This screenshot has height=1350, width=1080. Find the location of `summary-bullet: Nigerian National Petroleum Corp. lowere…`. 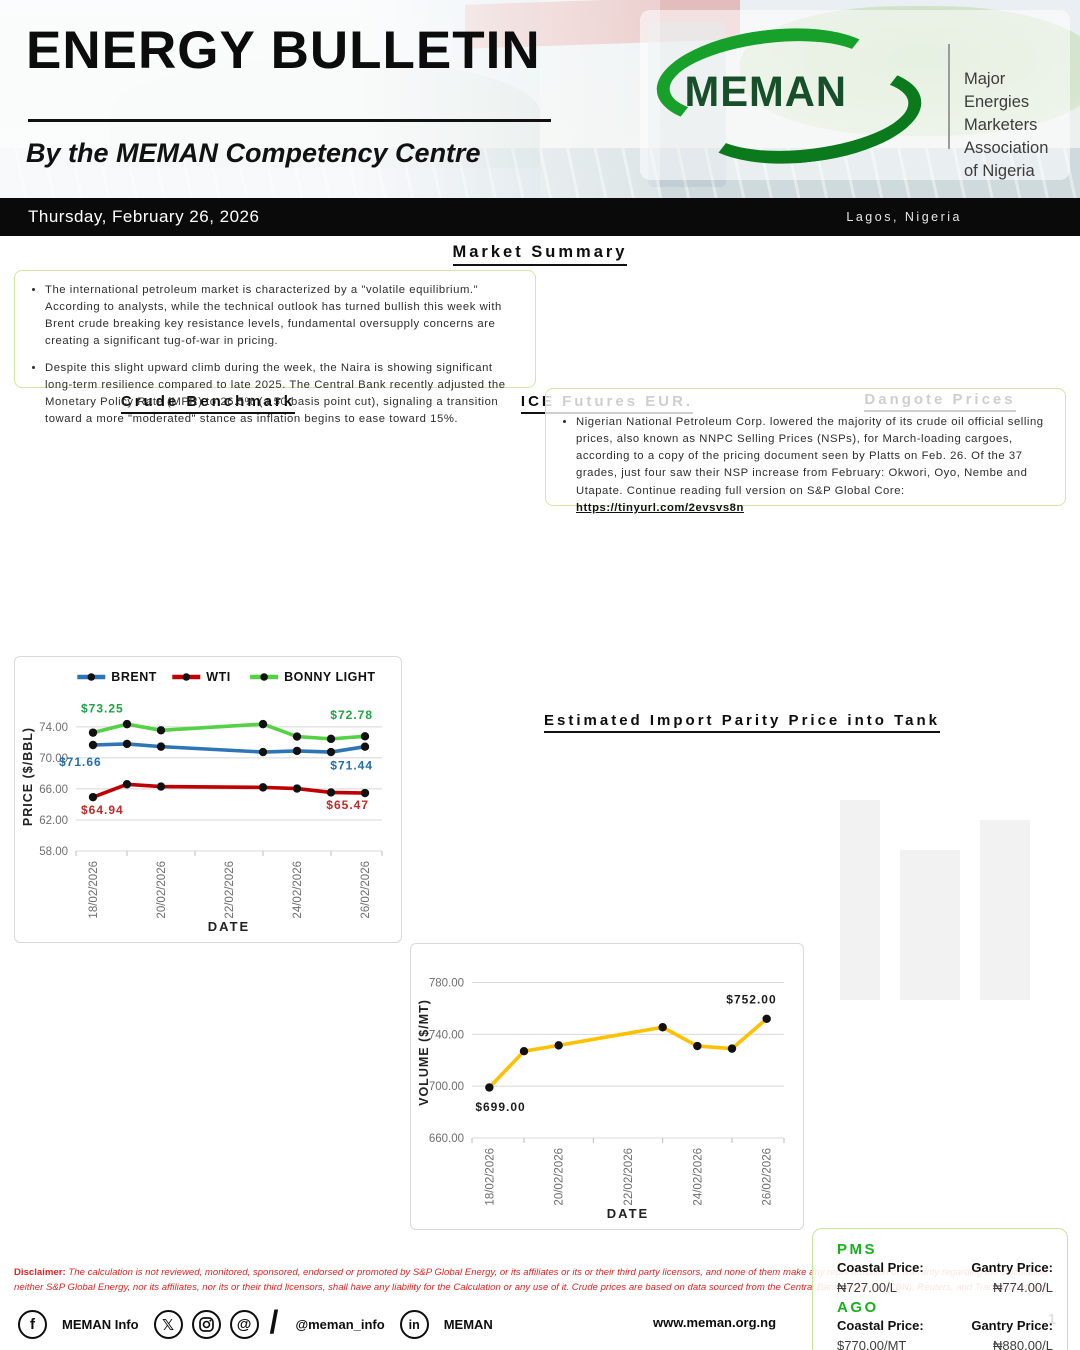

summary-bullet: Nigerian National Petroleum Corp. lowere… is located at coordinates (812, 465).